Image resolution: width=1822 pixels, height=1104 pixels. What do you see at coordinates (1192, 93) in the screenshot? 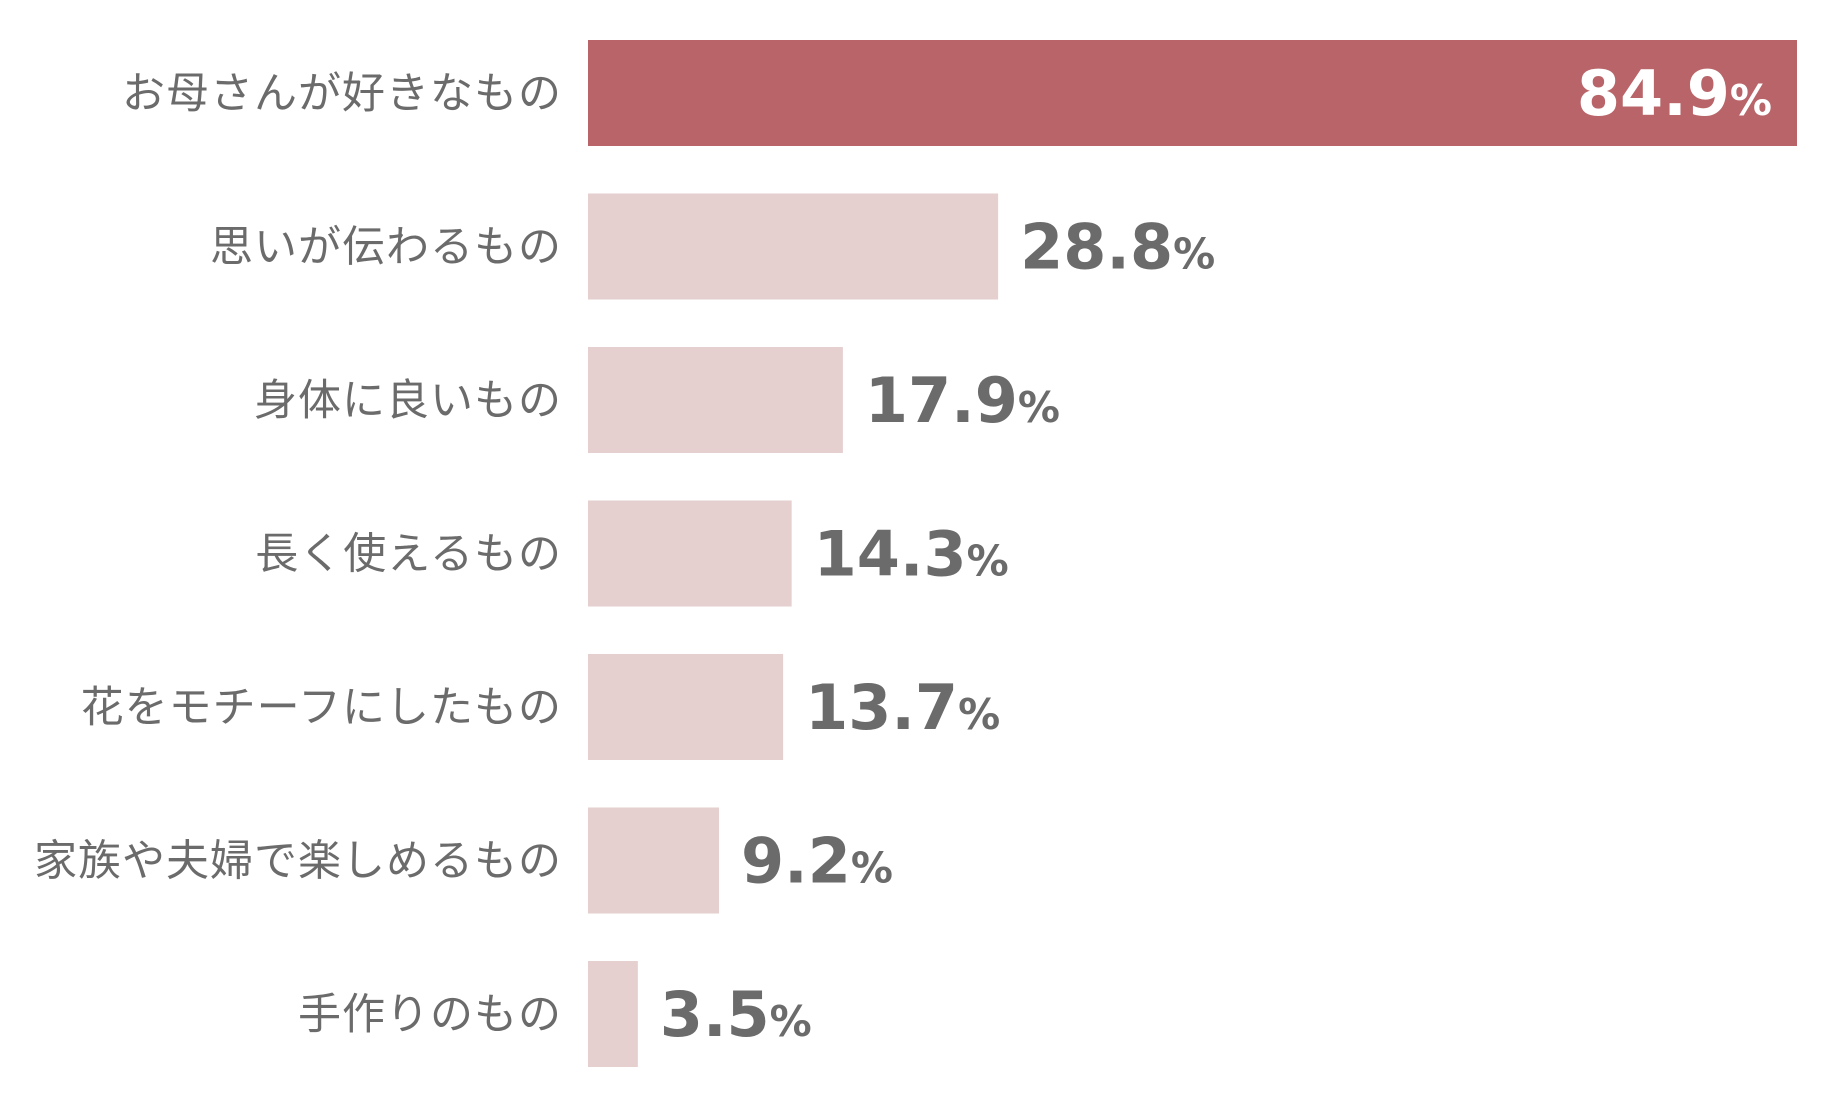
I see `bar-highlight` at bounding box center [1192, 93].